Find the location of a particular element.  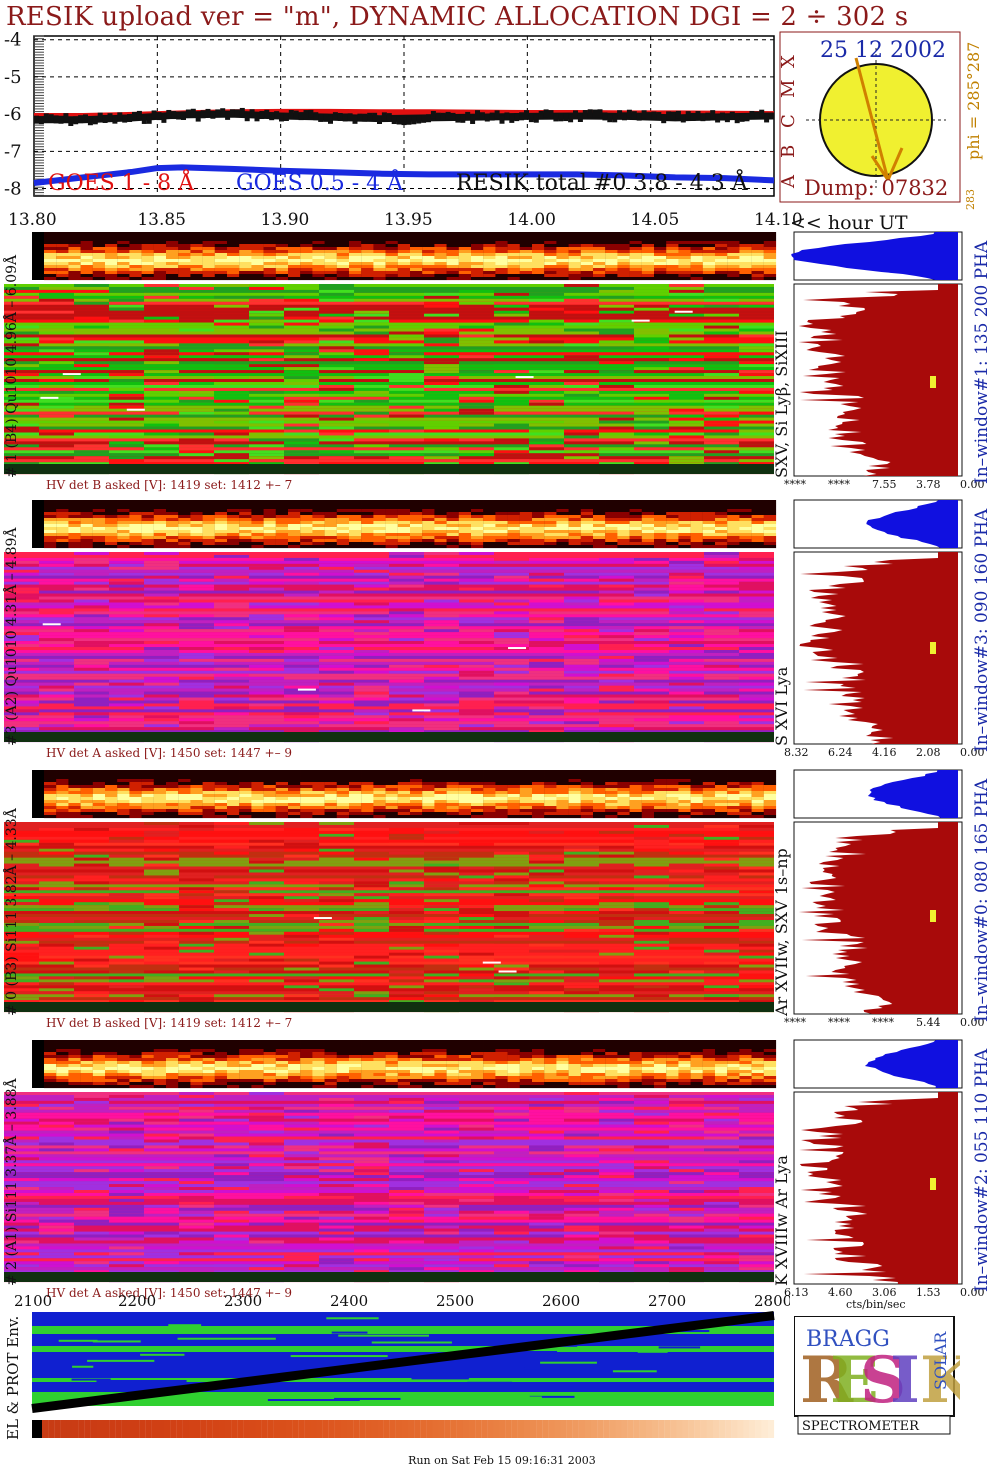

goes-x-suffix: << hour UT is located at coordinates (849, 223).